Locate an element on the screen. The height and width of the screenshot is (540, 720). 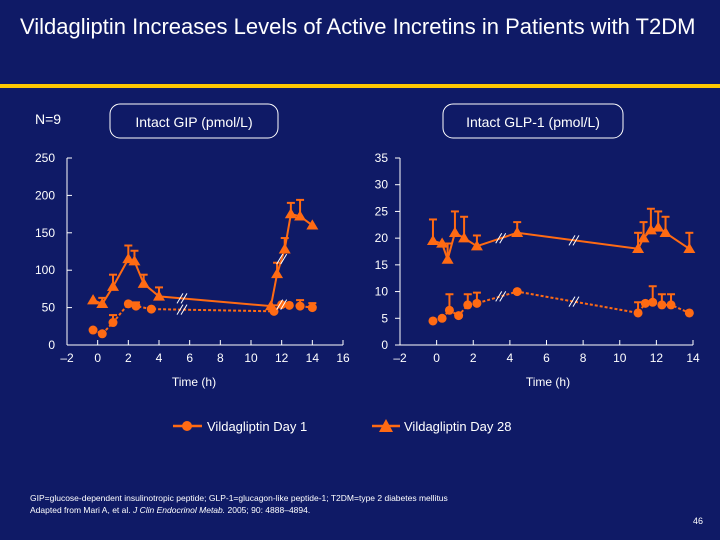
gip-x-tick-label: 2 is located at coordinates (128, 358).